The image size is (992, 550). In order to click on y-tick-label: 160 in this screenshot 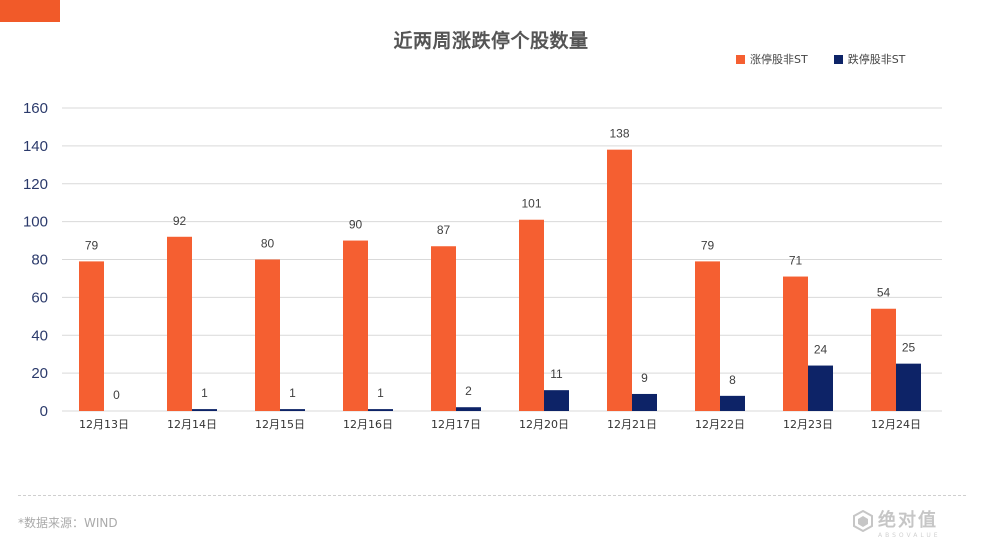, I will do `click(35, 108)`.